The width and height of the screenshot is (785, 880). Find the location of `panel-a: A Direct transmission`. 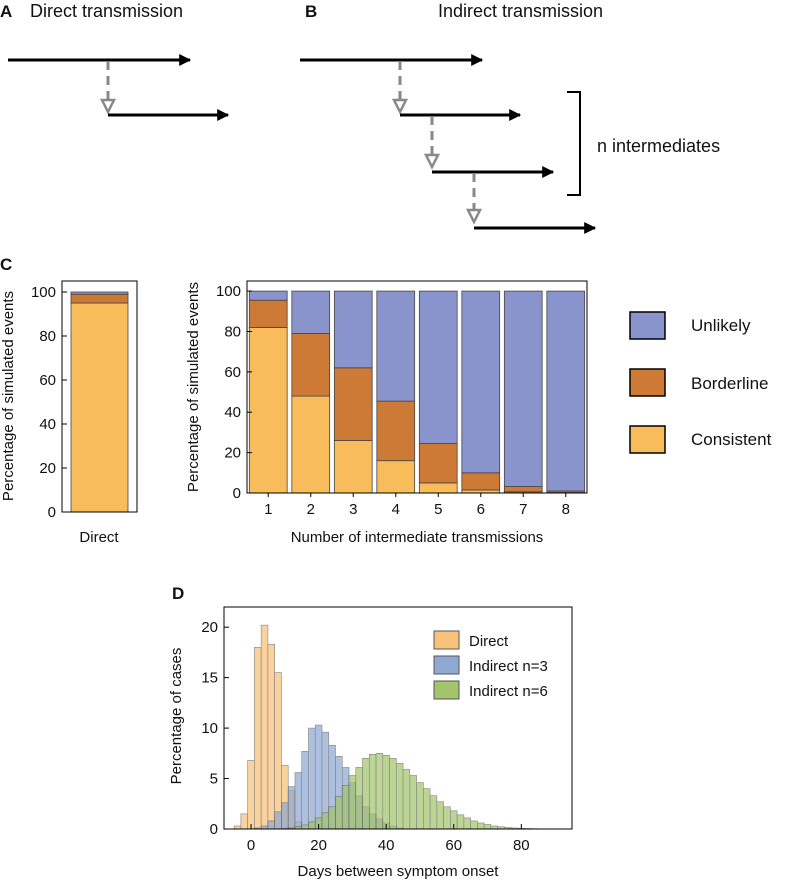

panel-a: A Direct transmission is located at coordinates (115, 61).